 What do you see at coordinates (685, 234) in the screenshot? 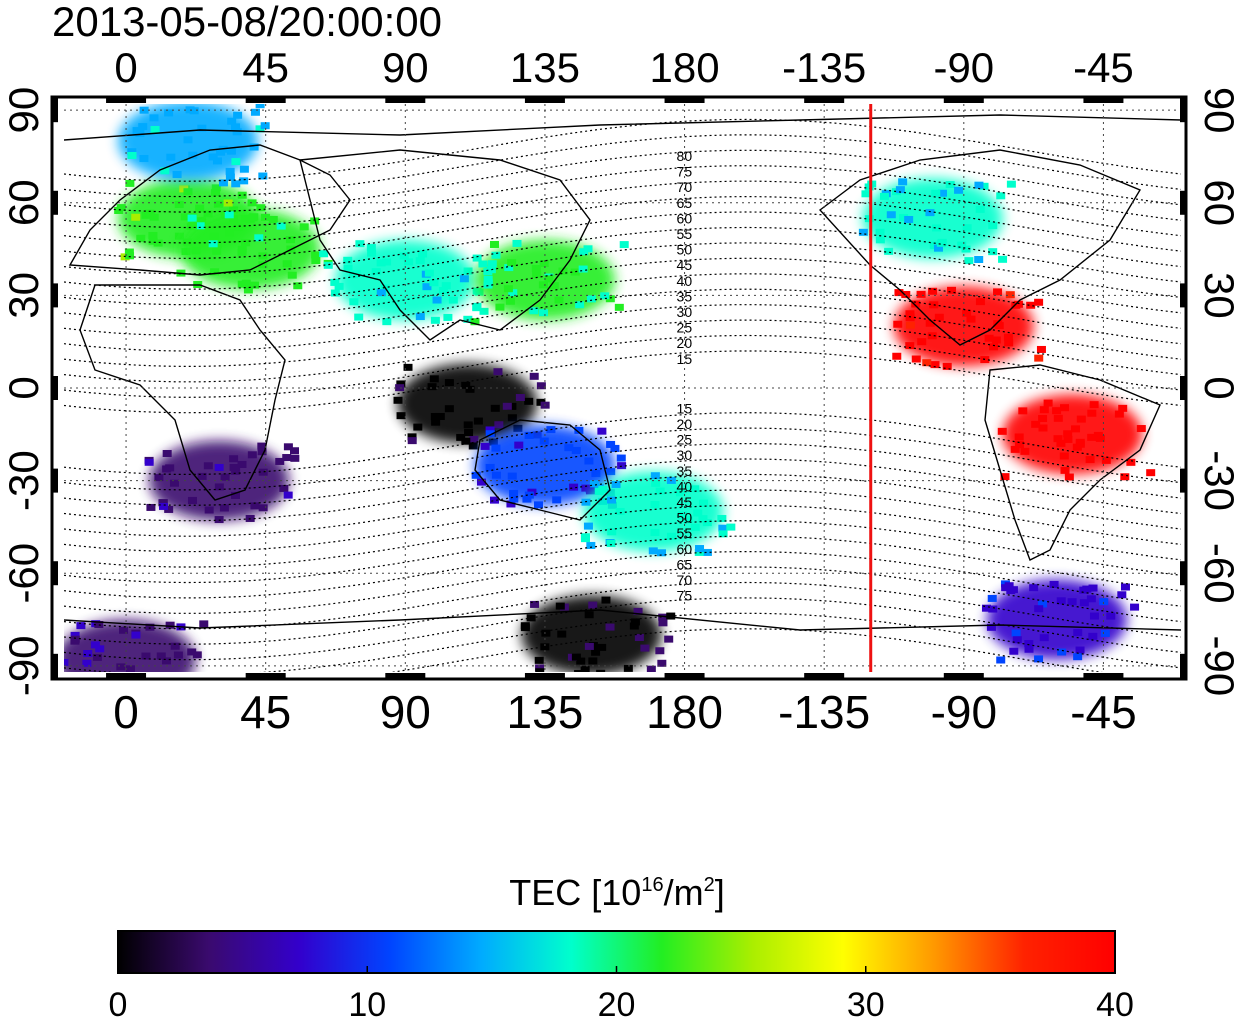
I see `contour-label: 55` at bounding box center [685, 234].